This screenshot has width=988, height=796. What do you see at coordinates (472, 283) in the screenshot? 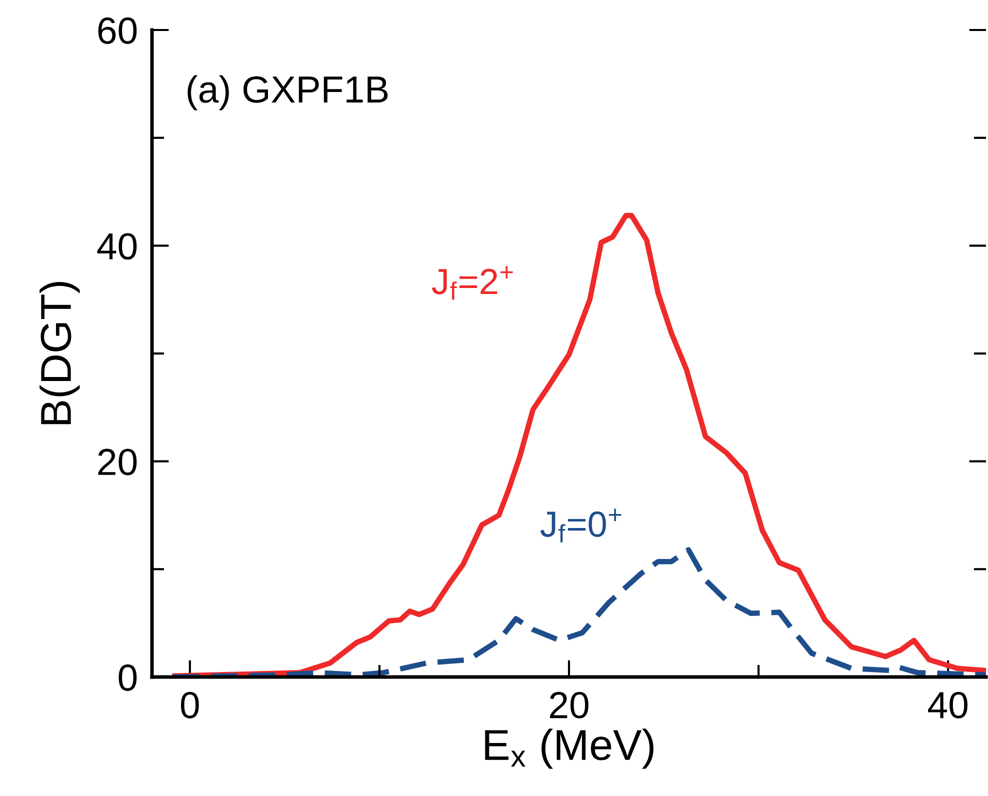
I see `series-label: J$_{f}$=2$^{+}$` at bounding box center [472, 283].